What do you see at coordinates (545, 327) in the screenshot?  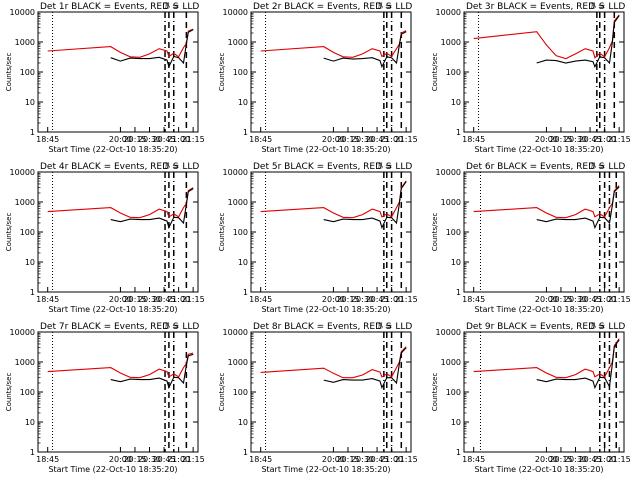 I see `panel-title: Det 9r BLACK = Events, RED = LLD` at bounding box center [545, 327].